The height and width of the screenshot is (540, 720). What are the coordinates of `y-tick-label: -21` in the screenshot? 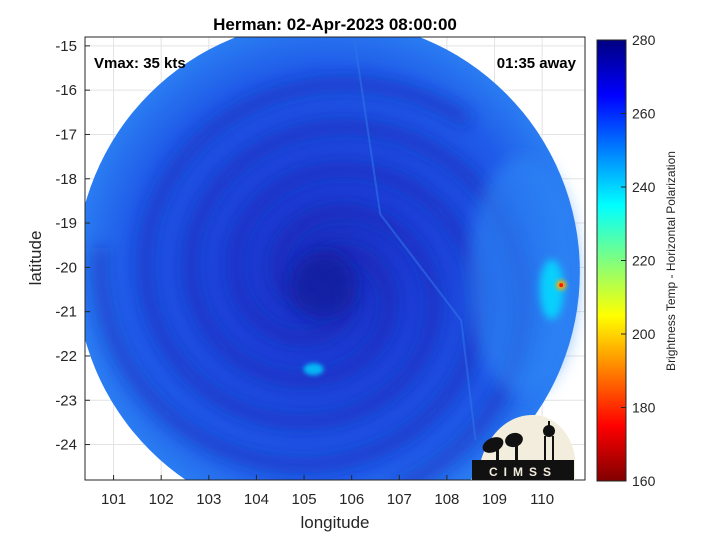 It's located at (66, 312).